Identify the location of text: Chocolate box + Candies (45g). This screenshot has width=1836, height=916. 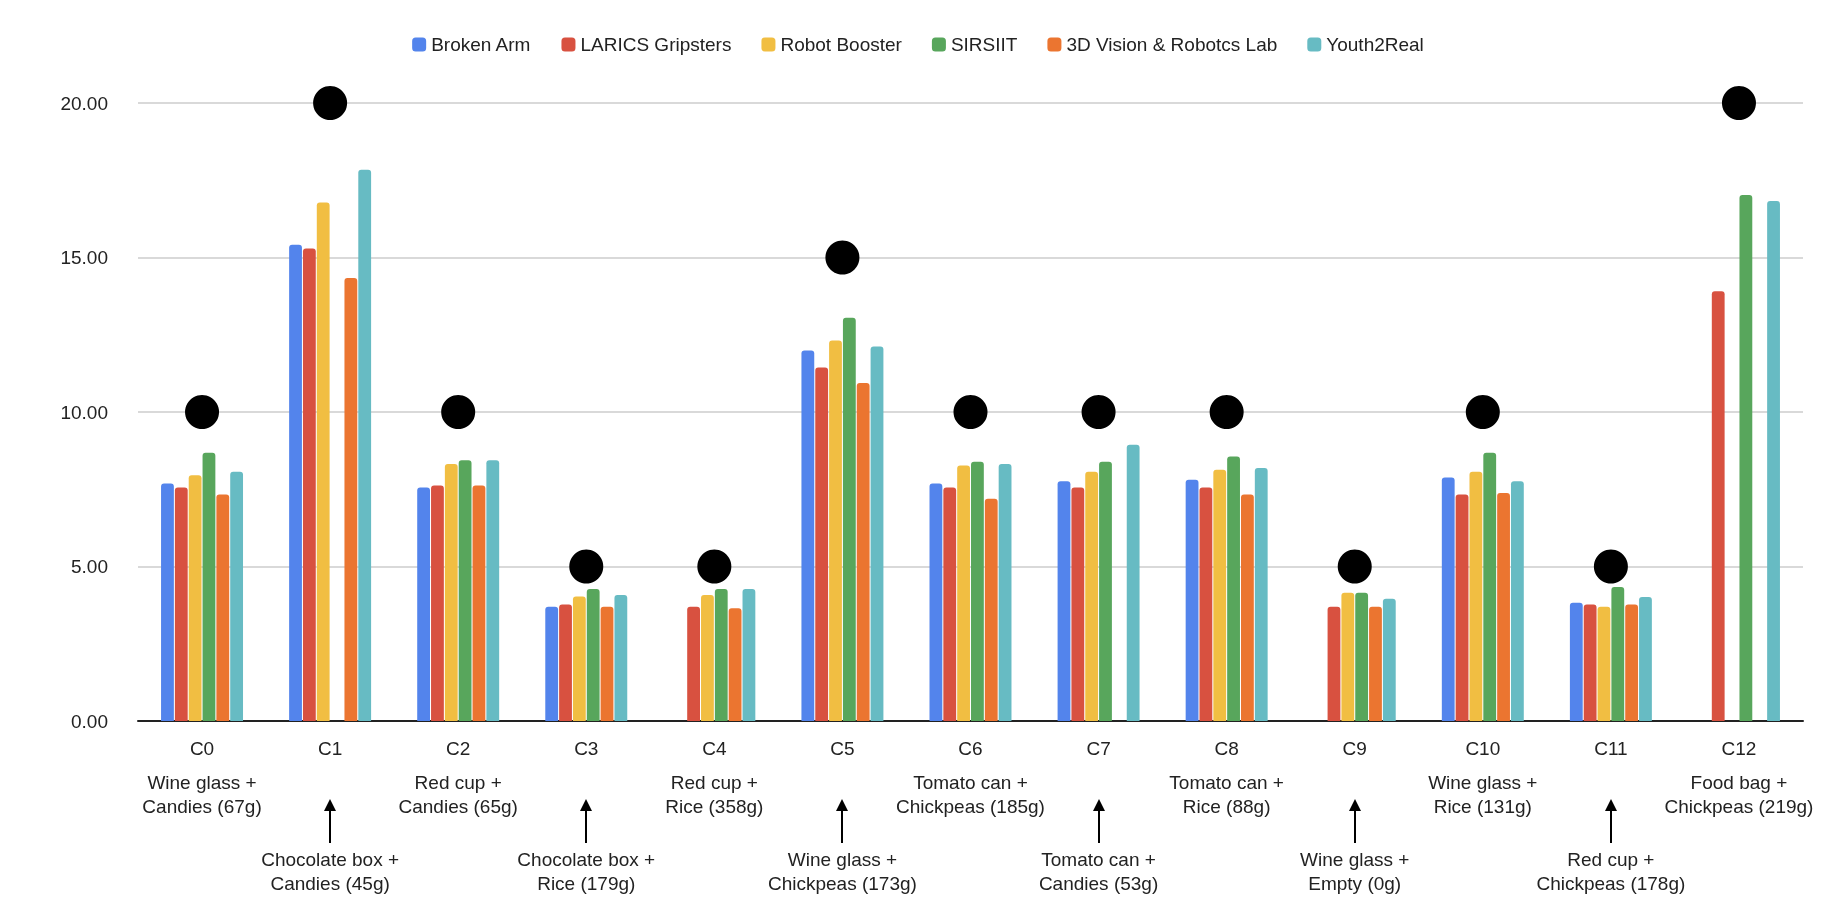
(330, 872).